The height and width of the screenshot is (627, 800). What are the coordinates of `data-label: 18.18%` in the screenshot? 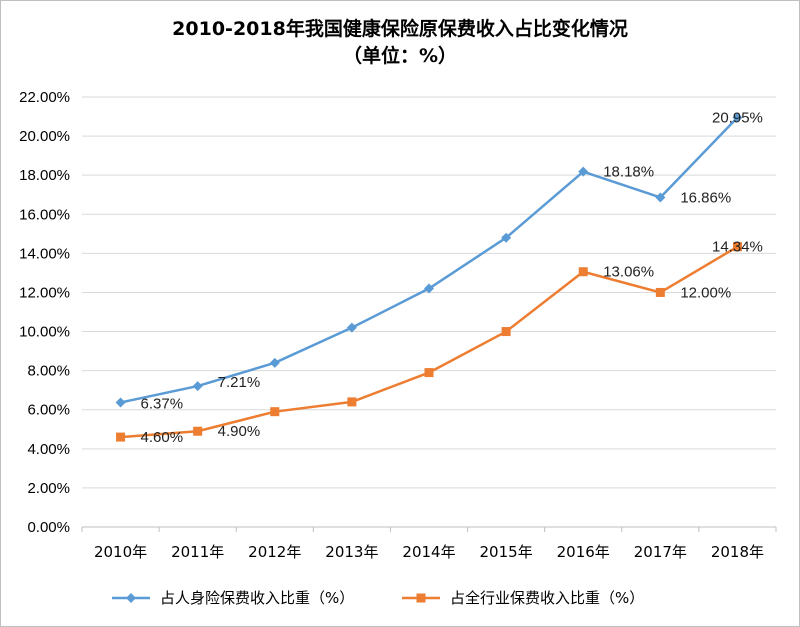 It's located at (628, 172).